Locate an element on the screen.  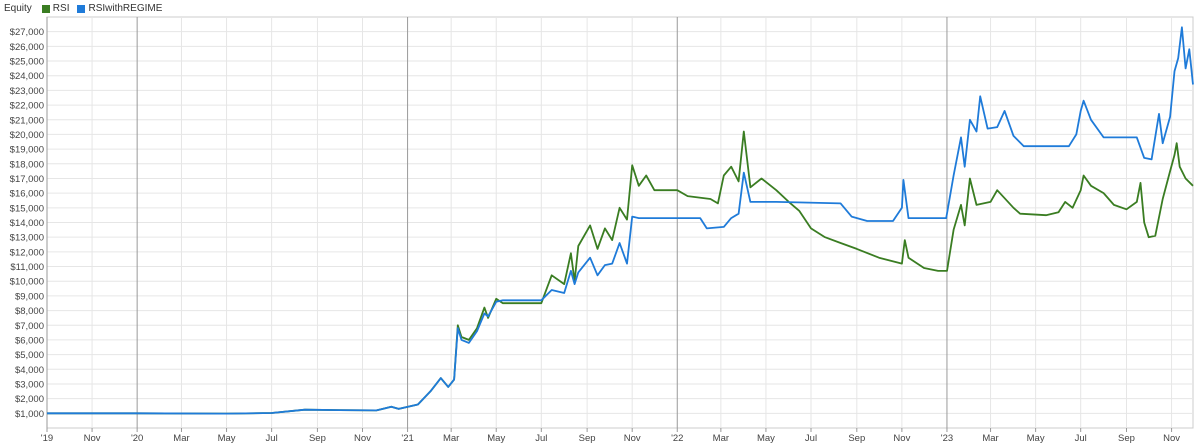
y-tick-label: $5,000 is located at coordinates (29, 355).